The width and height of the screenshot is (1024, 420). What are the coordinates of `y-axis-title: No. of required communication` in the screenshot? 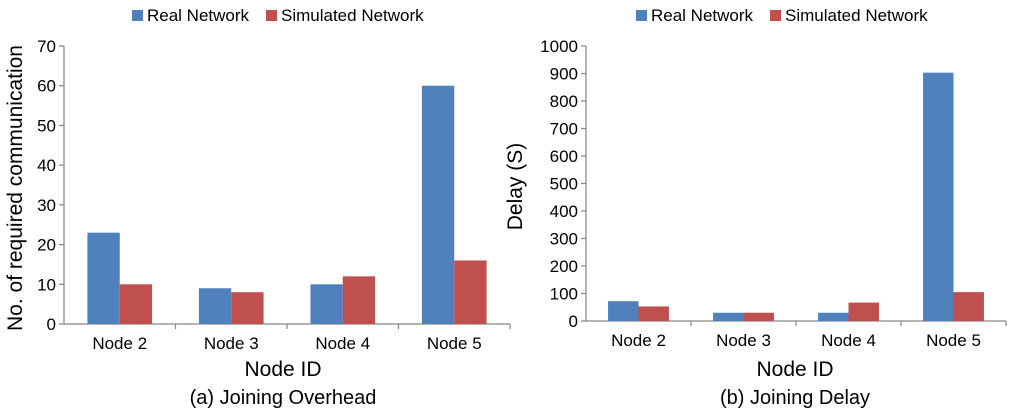 It's located at (15, 188).